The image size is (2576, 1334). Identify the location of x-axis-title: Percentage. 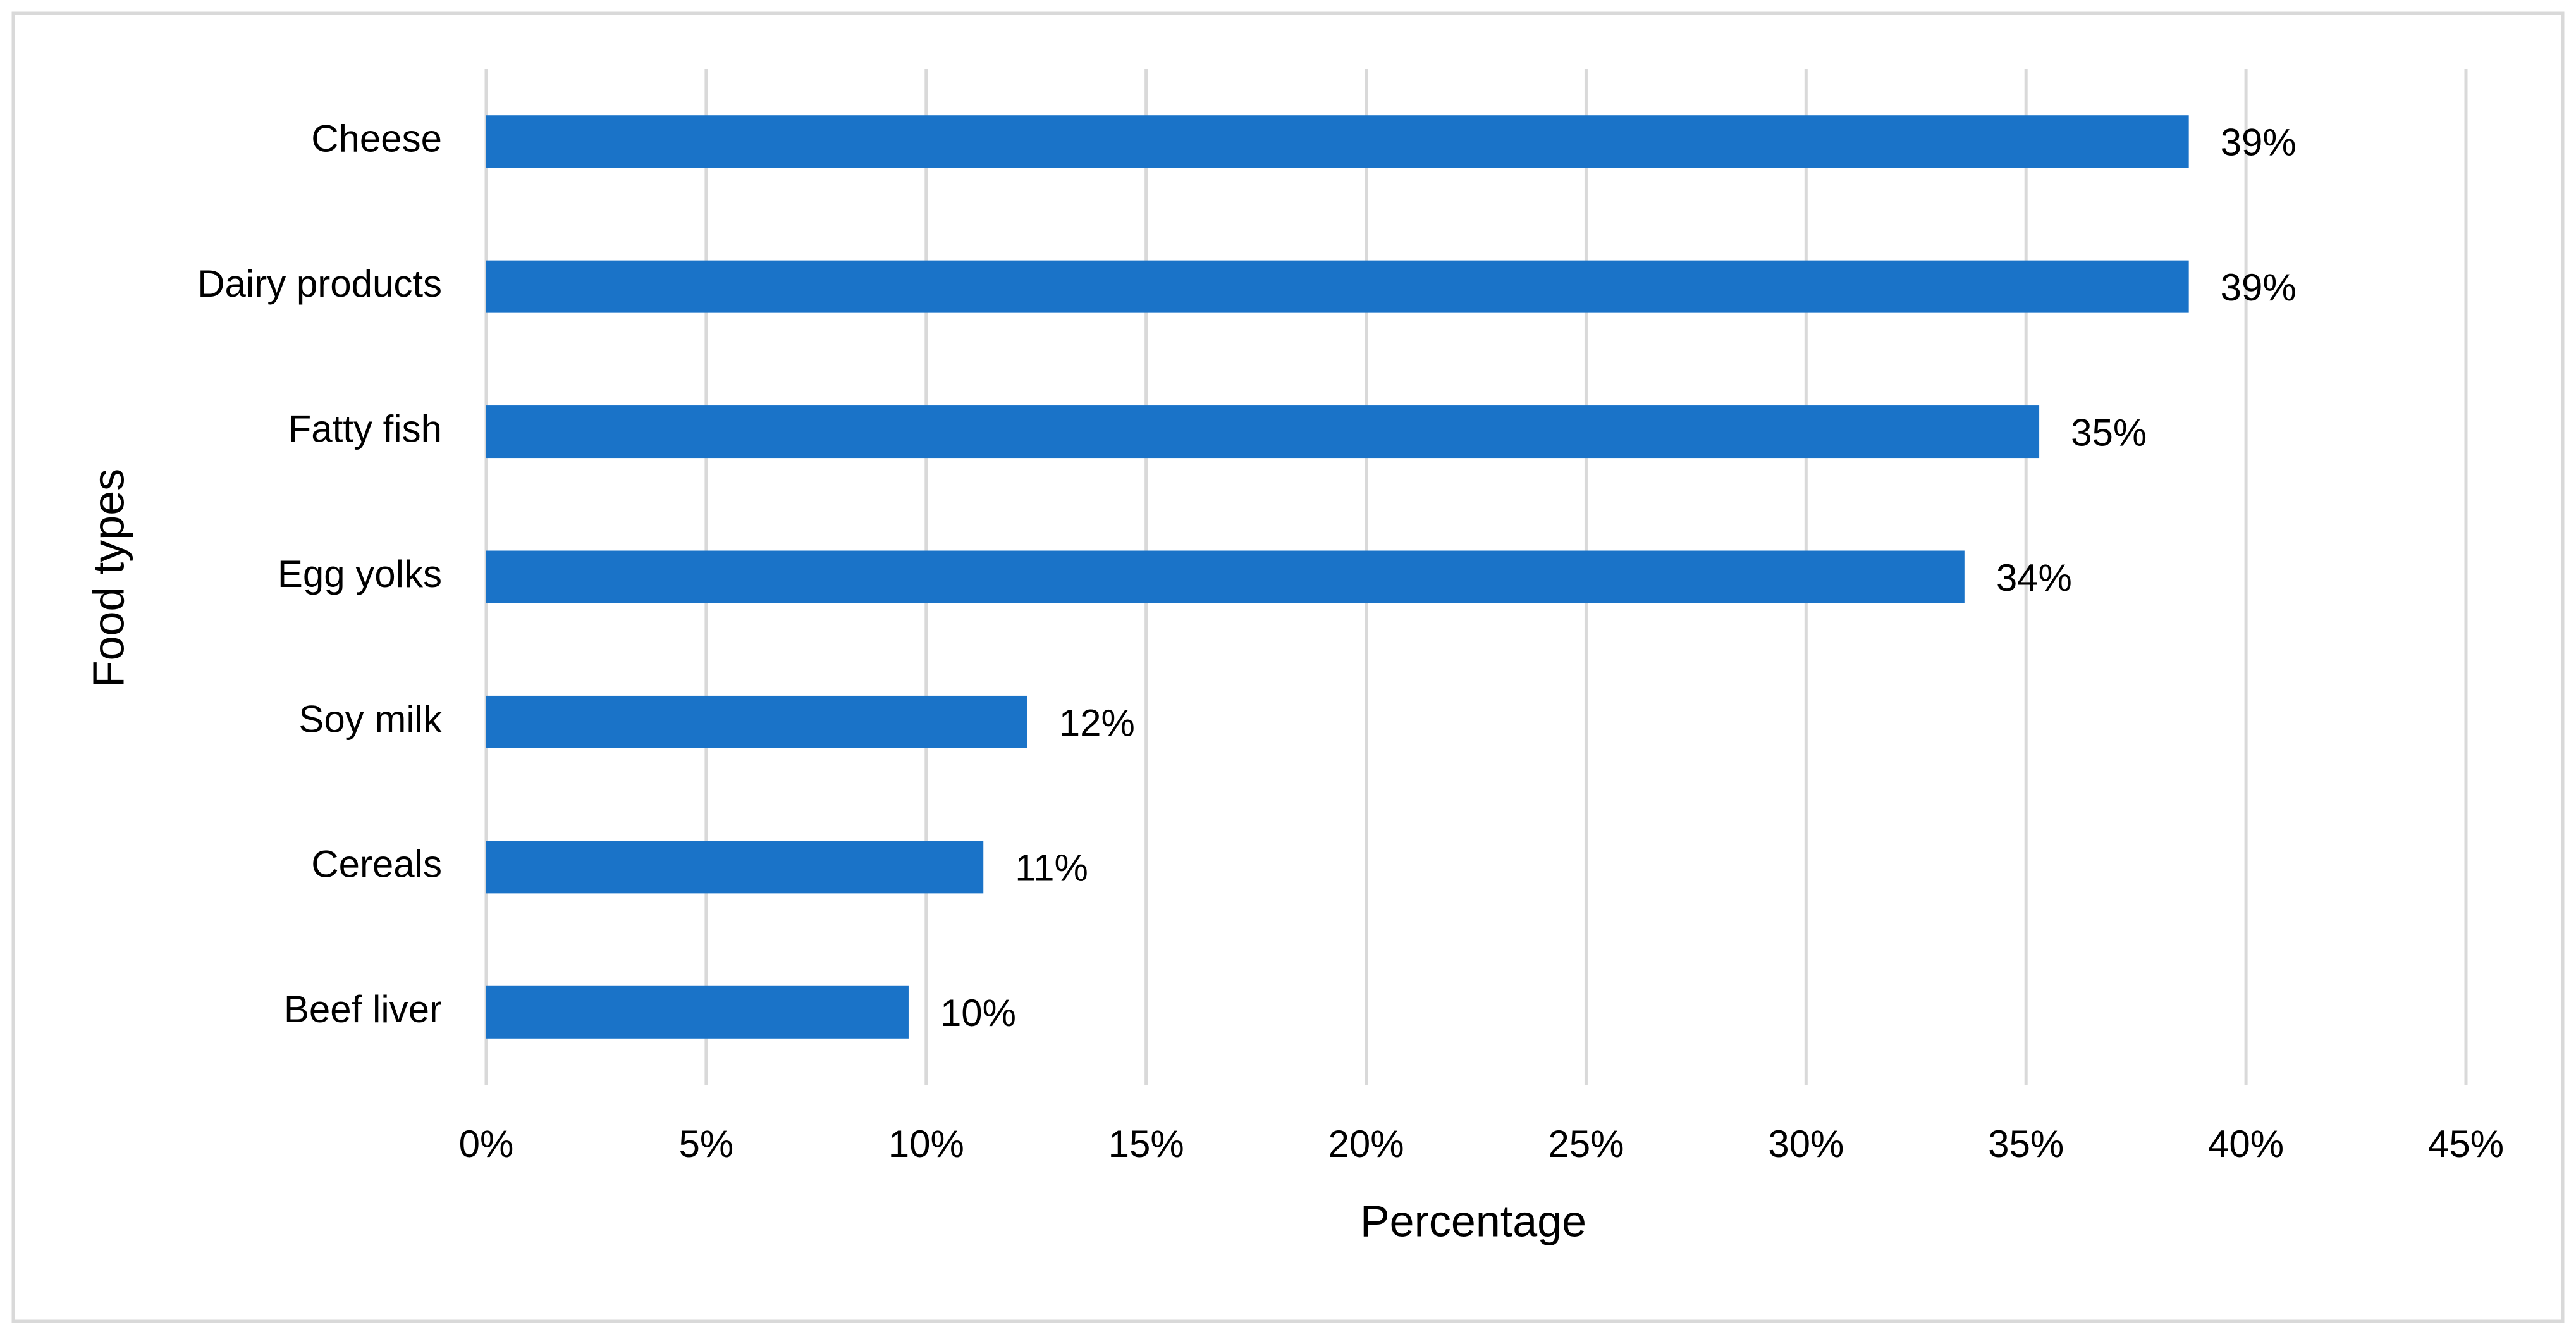
(1473, 1220).